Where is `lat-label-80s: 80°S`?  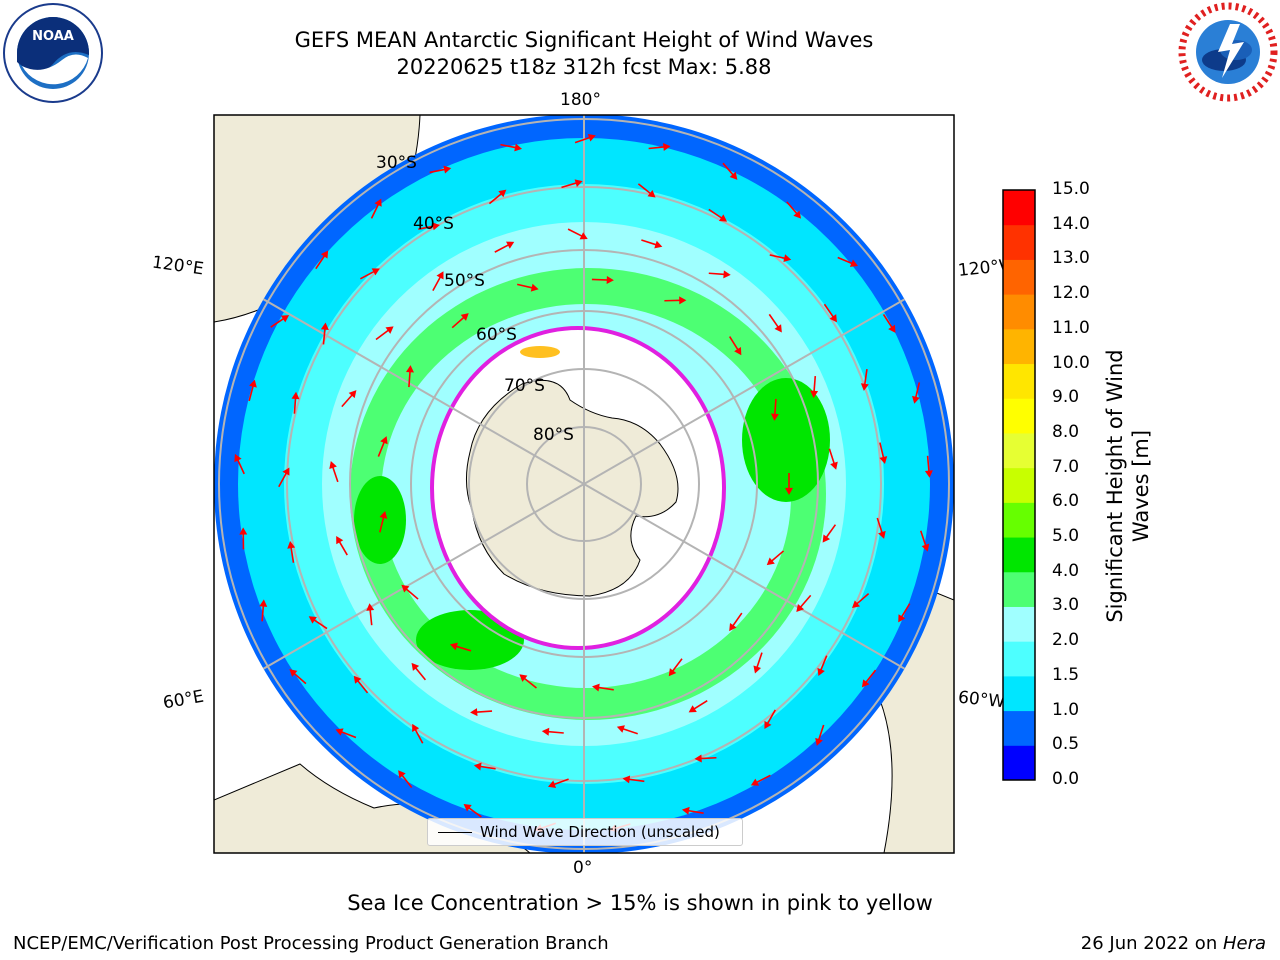
lat-label-80s: 80°S is located at coordinates (553, 435).